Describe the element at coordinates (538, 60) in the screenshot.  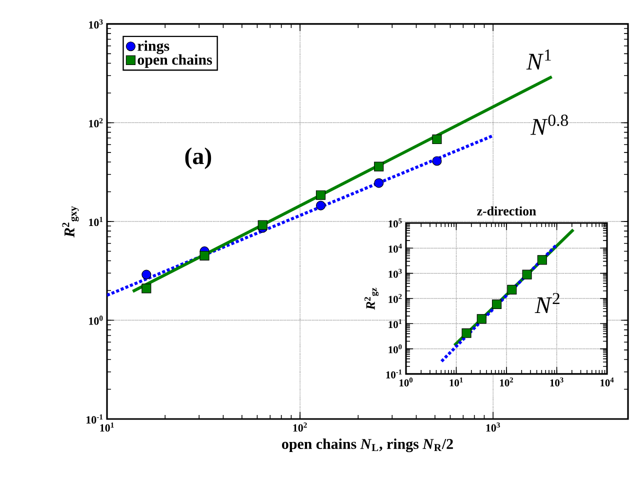
I see `annotation: N$^{1}$` at that location.